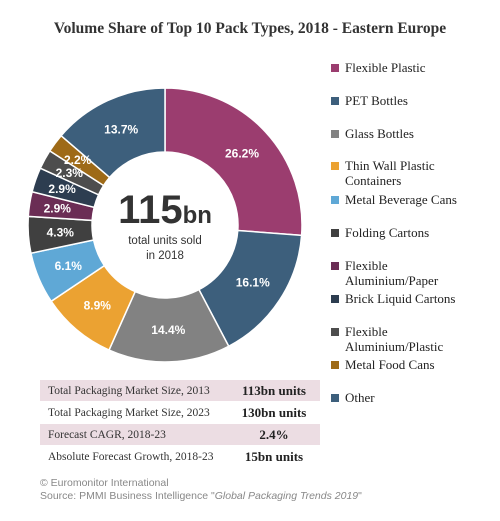  I want to click on legend-label-2: Glass Bottles, so click(379, 133).